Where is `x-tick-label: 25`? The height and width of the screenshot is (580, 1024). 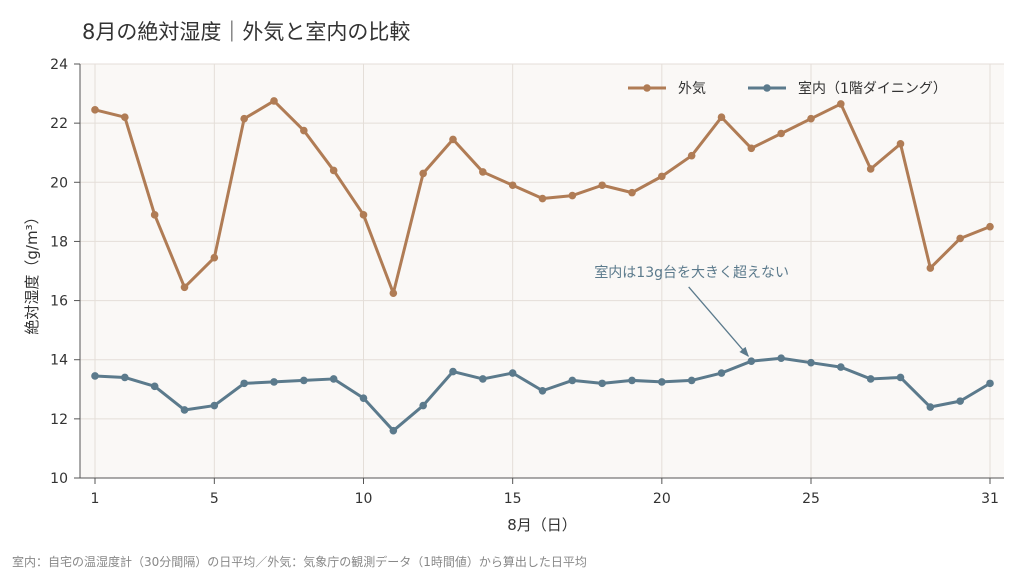 x-tick-label: 25 is located at coordinates (811, 499).